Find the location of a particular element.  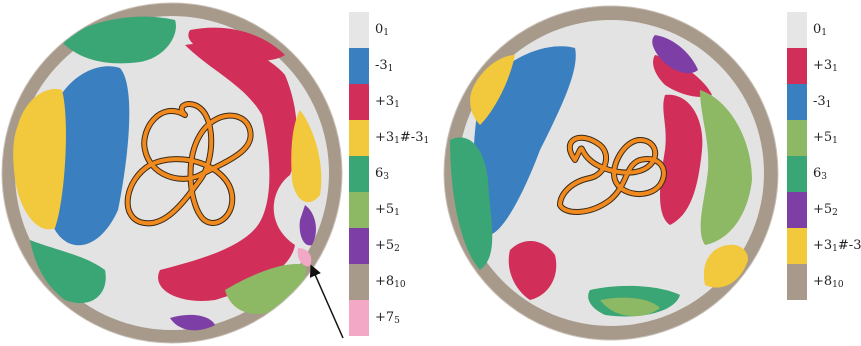

right-legend-row: +52 is located at coordinates (824, 210).